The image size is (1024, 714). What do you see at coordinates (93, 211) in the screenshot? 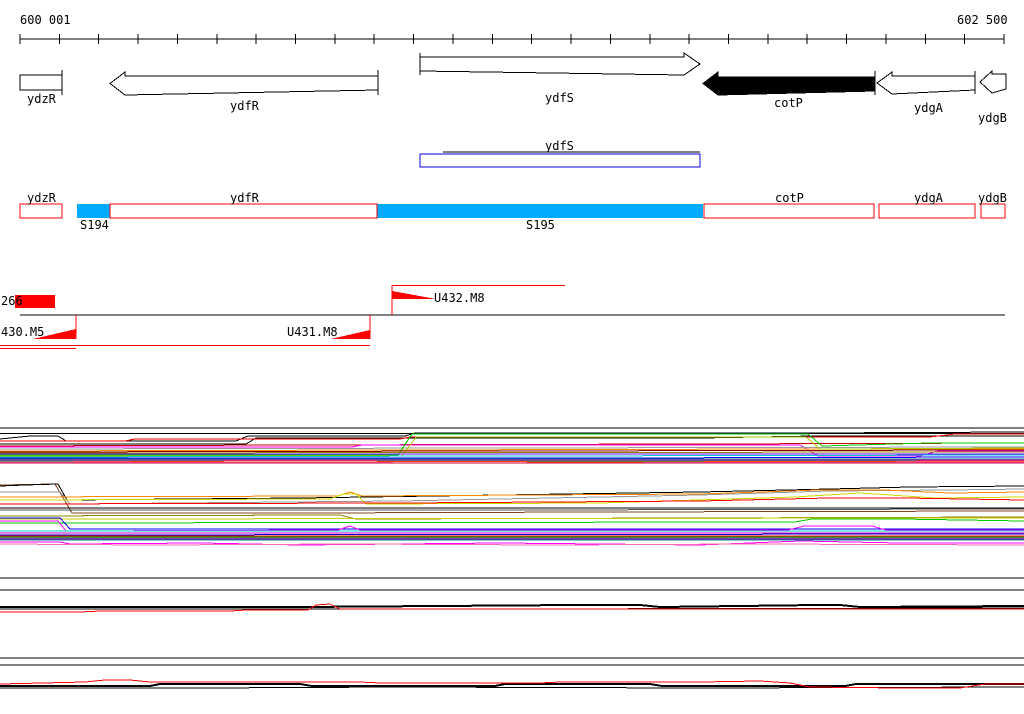
I see `segment-bar-S194` at bounding box center [93, 211].